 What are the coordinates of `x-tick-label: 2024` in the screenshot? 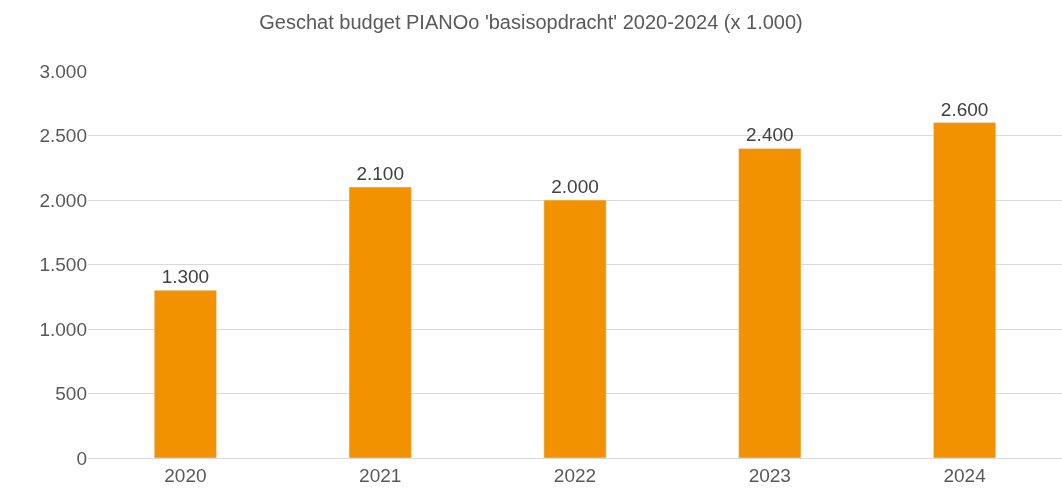 It's located at (965, 475).